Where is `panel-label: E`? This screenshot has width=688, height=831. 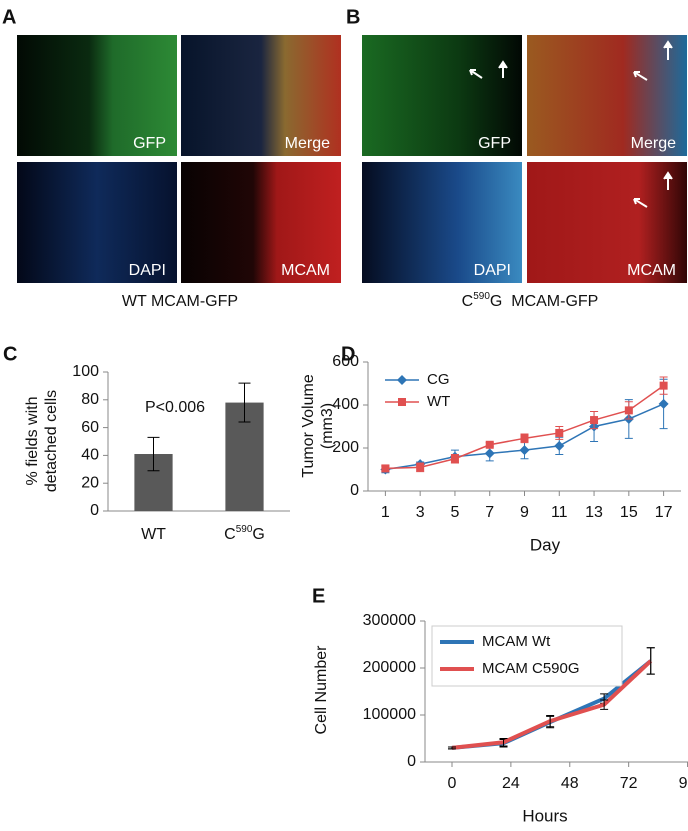 panel-label: E is located at coordinates (318, 596).